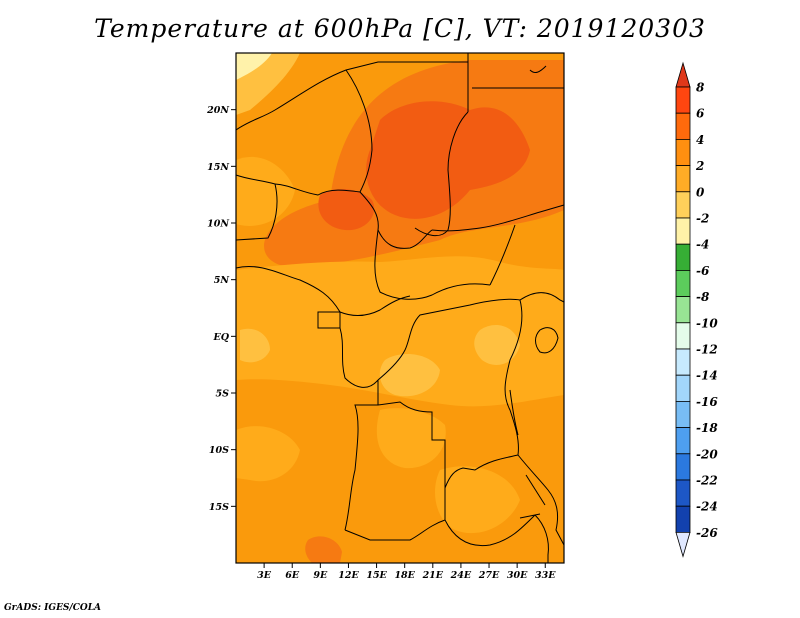 The image size is (800, 618). Describe the element at coordinates (703, 271) in the screenshot. I see `colorbar-label: -6` at that location.